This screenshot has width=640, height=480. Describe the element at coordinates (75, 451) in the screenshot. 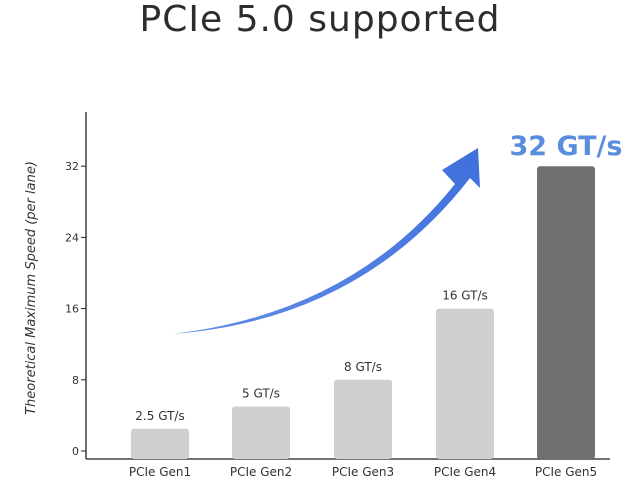

I see `y-tick-label: 0` at that location.